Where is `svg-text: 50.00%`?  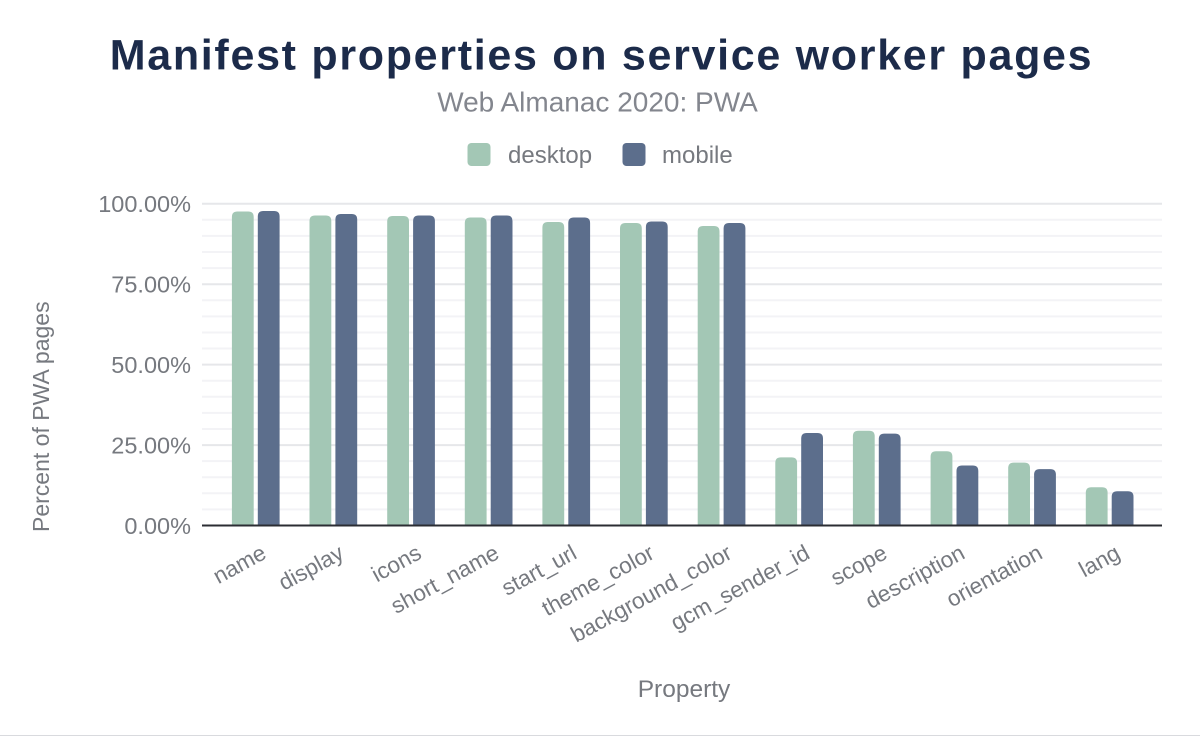 svg-text: 50.00% is located at coordinates (151, 365).